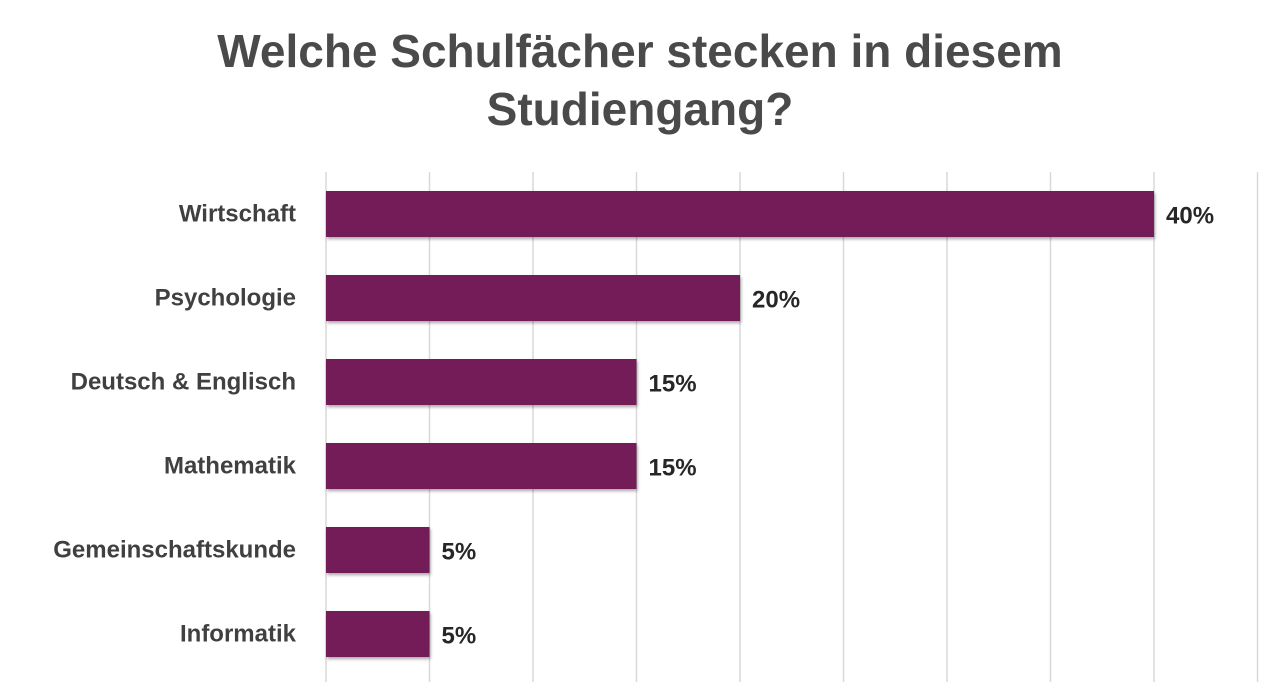  Describe the element at coordinates (174, 550) in the screenshot. I see `category-label: Gemeinschaftskunde` at that location.